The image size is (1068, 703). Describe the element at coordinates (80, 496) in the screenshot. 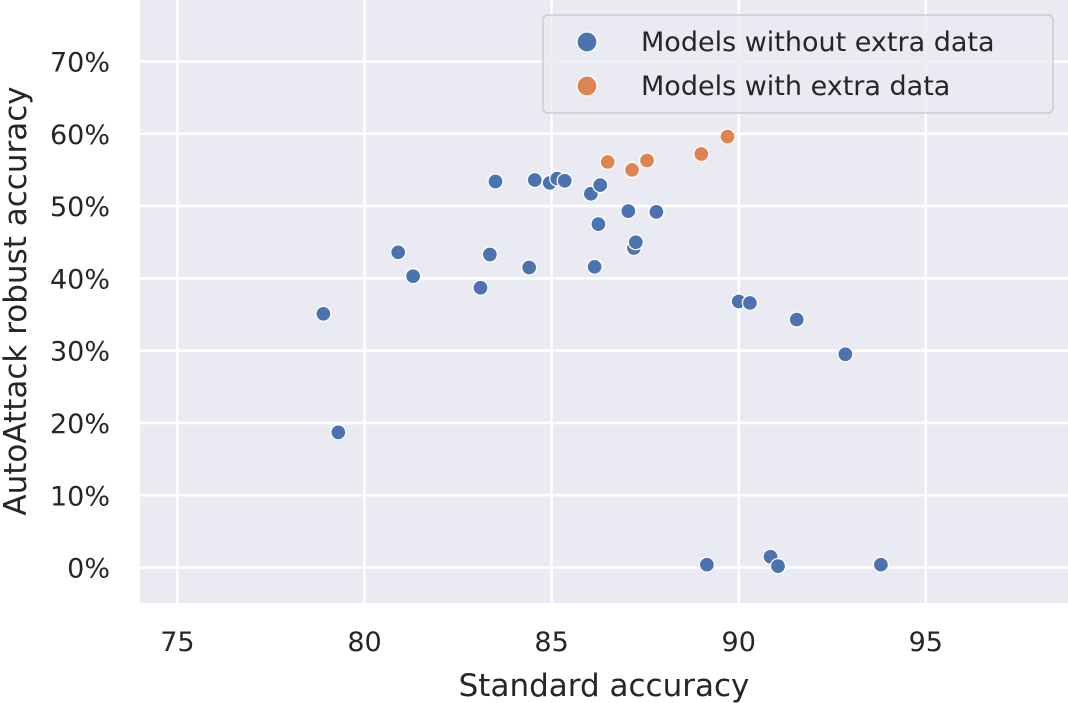

I see `y-tick-label: 10%` at that location.